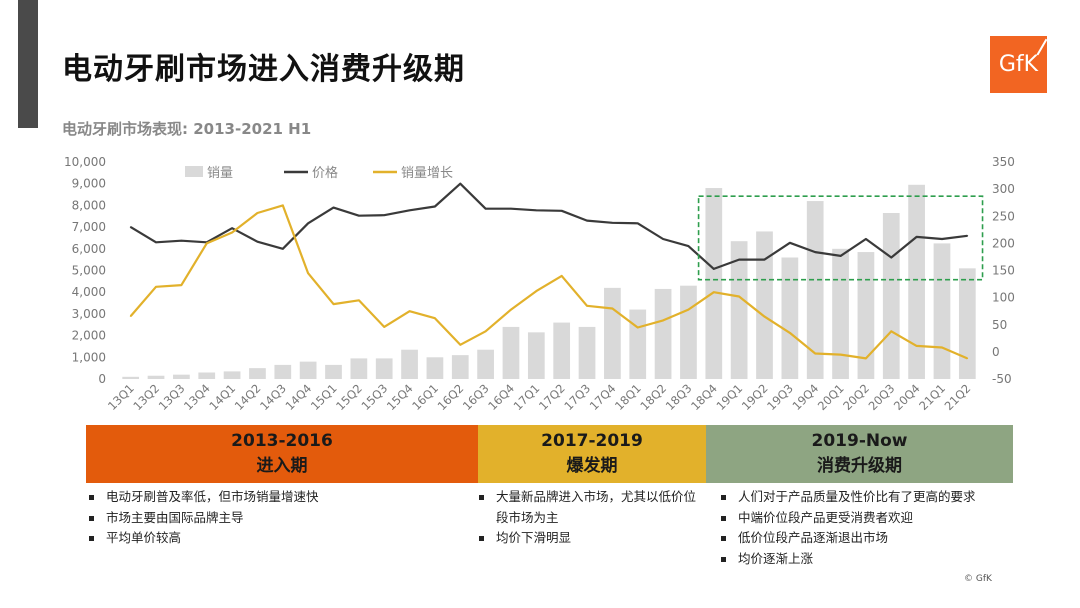 This screenshot has width=1080, height=608. I want to click on point-price-20Q4, so click(916, 237).